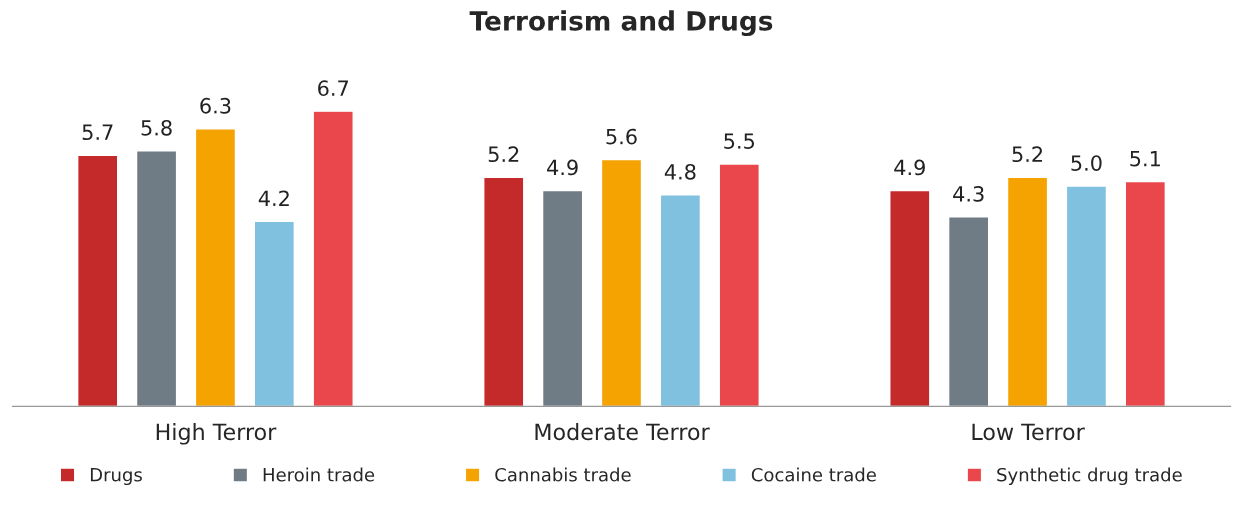  Describe the element at coordinates (319, 474) in the screenshot. I see `legend-label: Heroin trade` at that location.